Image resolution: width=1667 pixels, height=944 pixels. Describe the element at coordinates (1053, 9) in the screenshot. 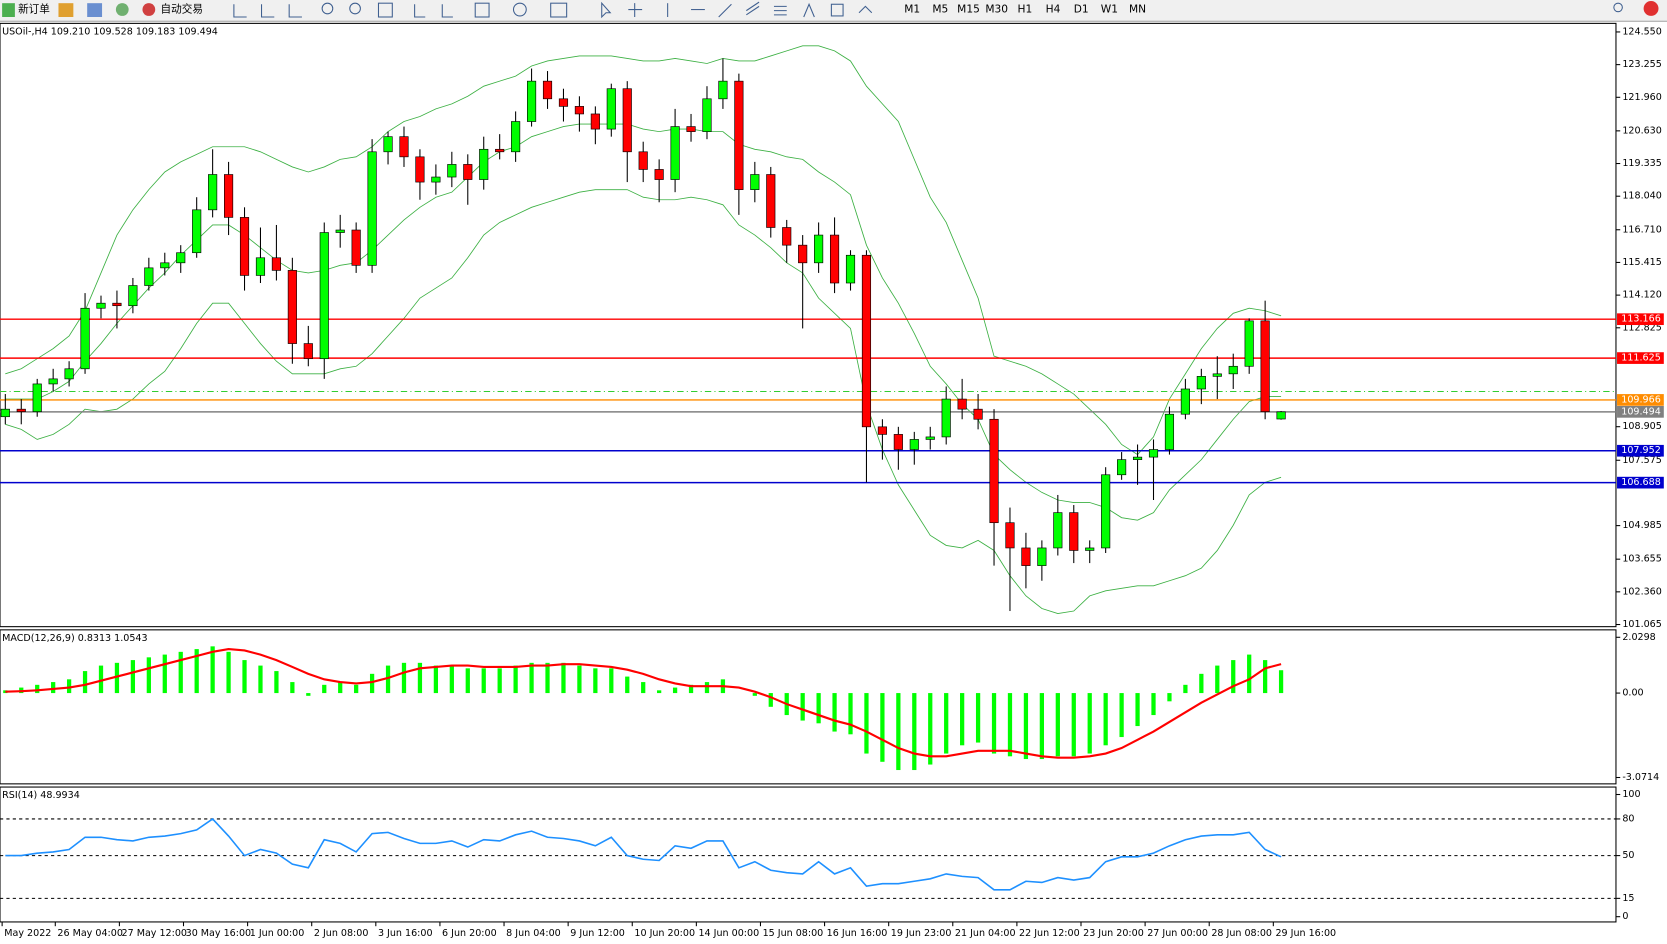

I see `timeframe-button: H4` at that location.